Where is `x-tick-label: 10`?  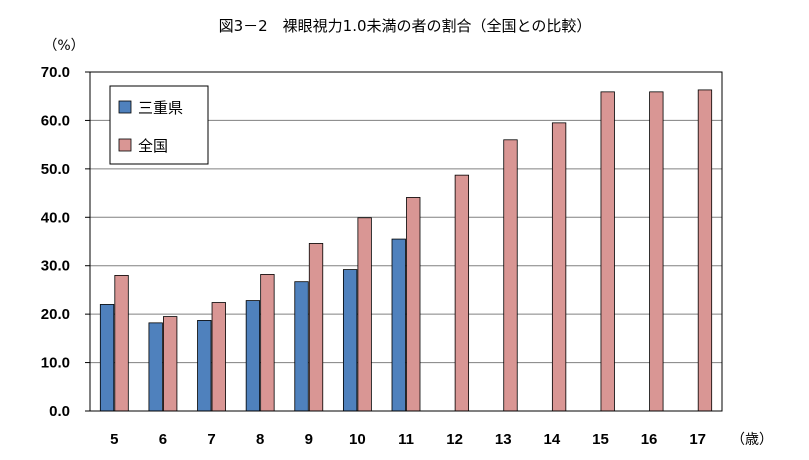 x-tick-label: 10 is located at coordinates (357, 439).